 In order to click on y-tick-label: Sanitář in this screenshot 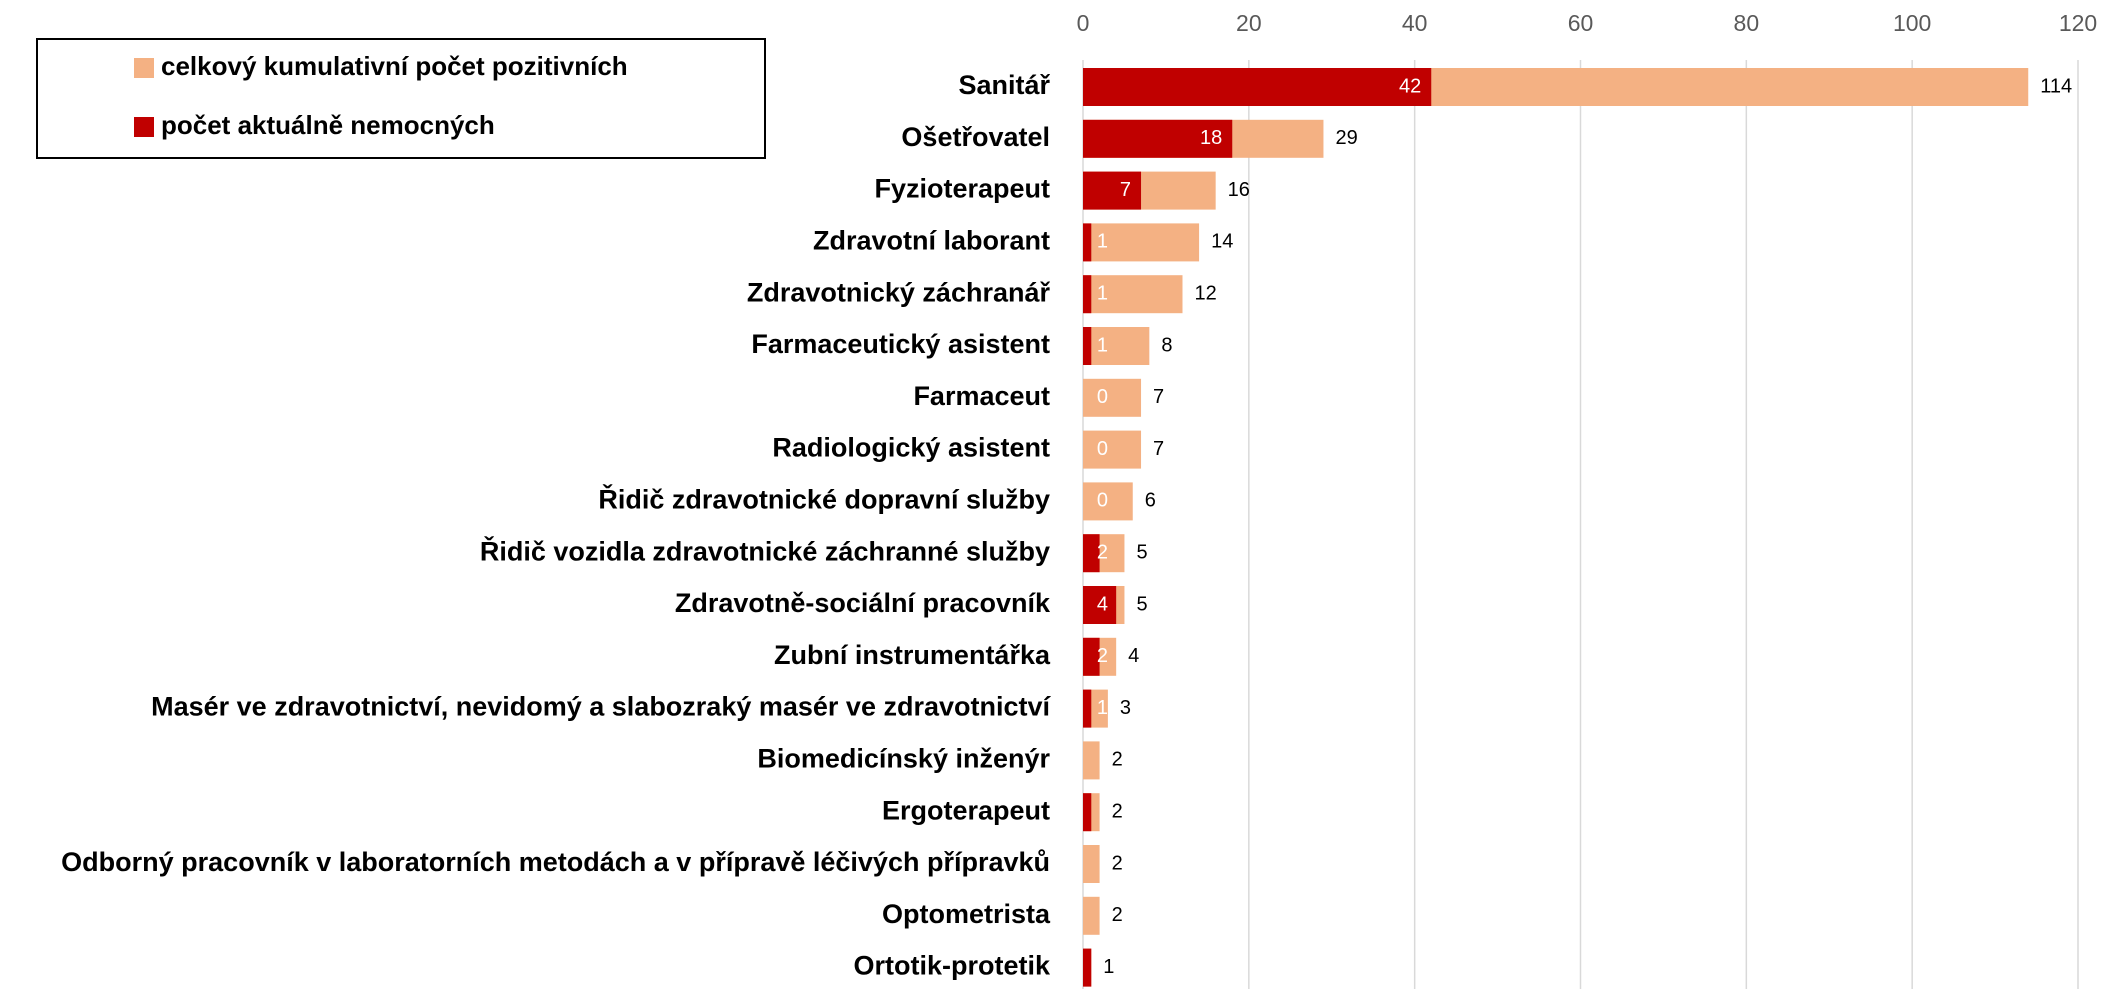, I will do `click(1004, 85)`.